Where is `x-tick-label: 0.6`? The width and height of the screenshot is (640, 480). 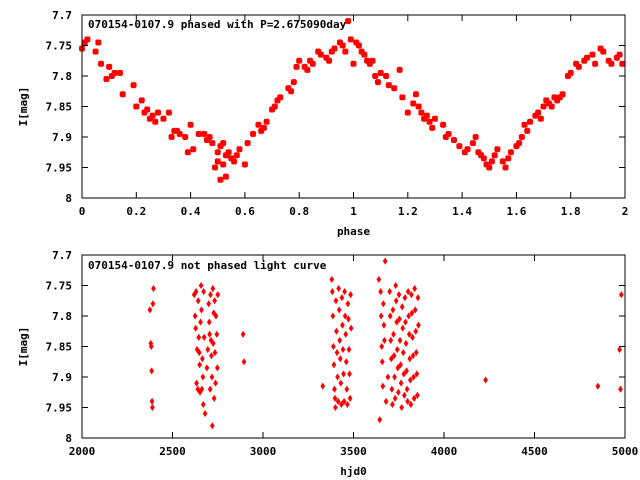
x-tick-label: 0.6 is located at coordinates (245, 211).